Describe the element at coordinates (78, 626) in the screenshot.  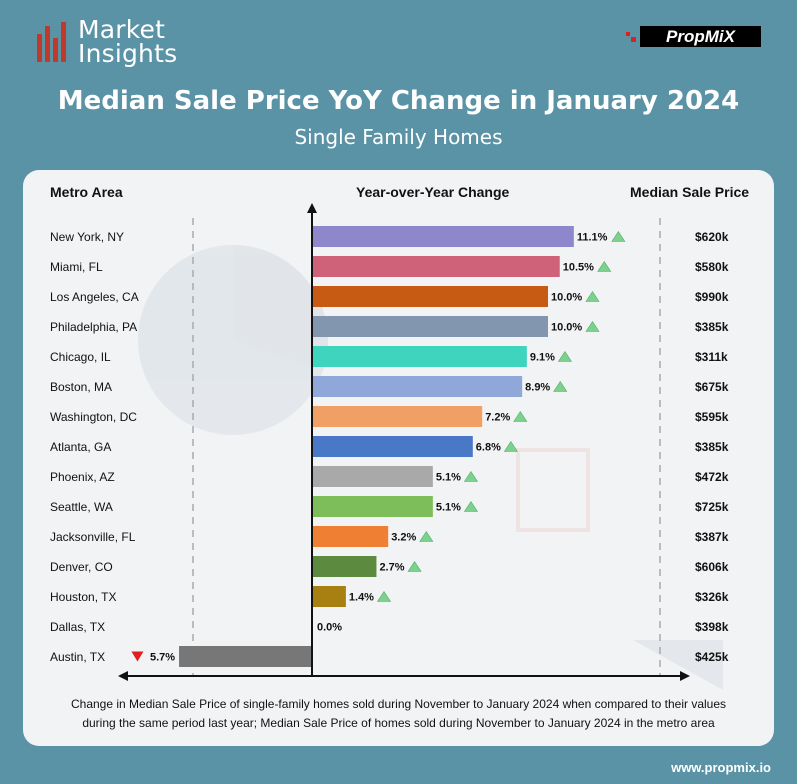
I see `metro-label: Dallas, TX` at that location.